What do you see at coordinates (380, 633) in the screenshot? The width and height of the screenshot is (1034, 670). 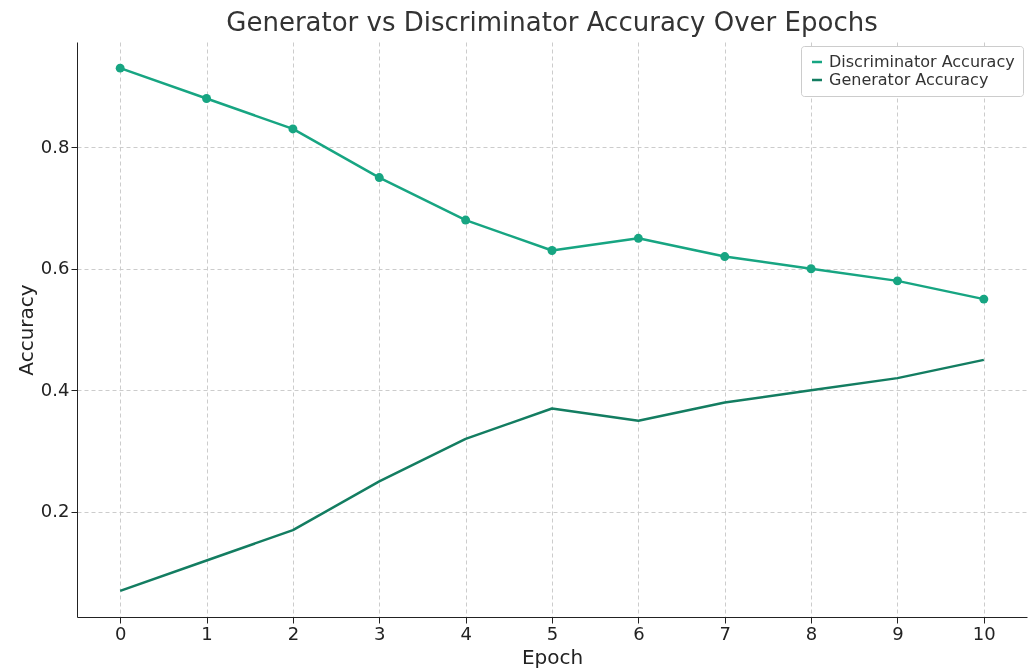 I see `x-tick-label: 3` at bounding box center [380, 633].